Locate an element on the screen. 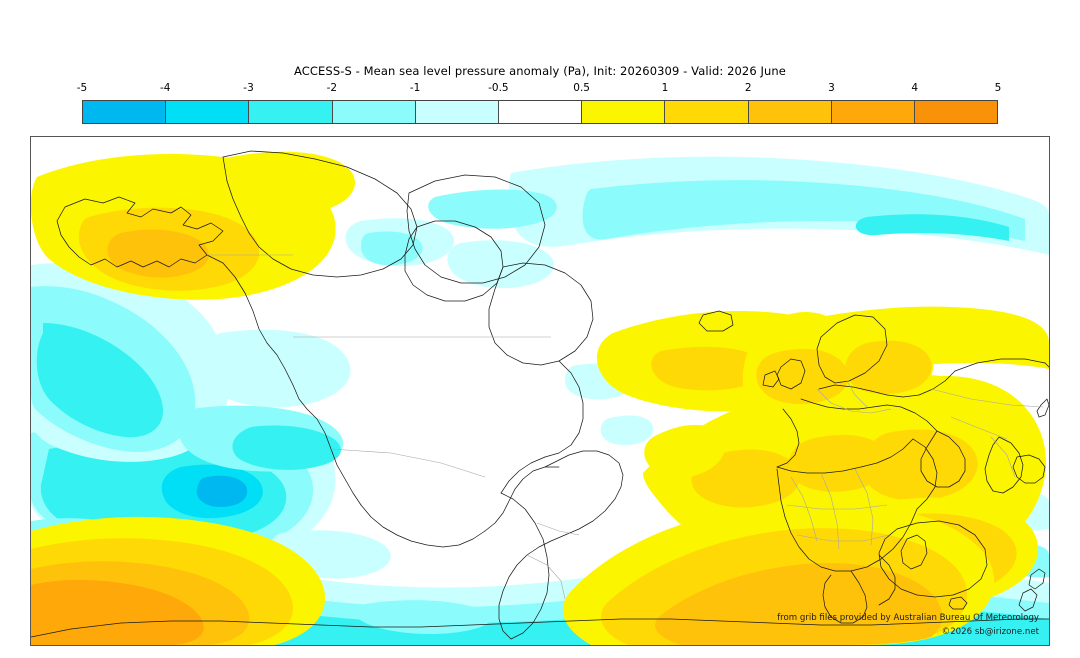 Image resolution: width=1080 pixels, height=658 pixels. coastline-ireland is located at coordinates (771, 379).